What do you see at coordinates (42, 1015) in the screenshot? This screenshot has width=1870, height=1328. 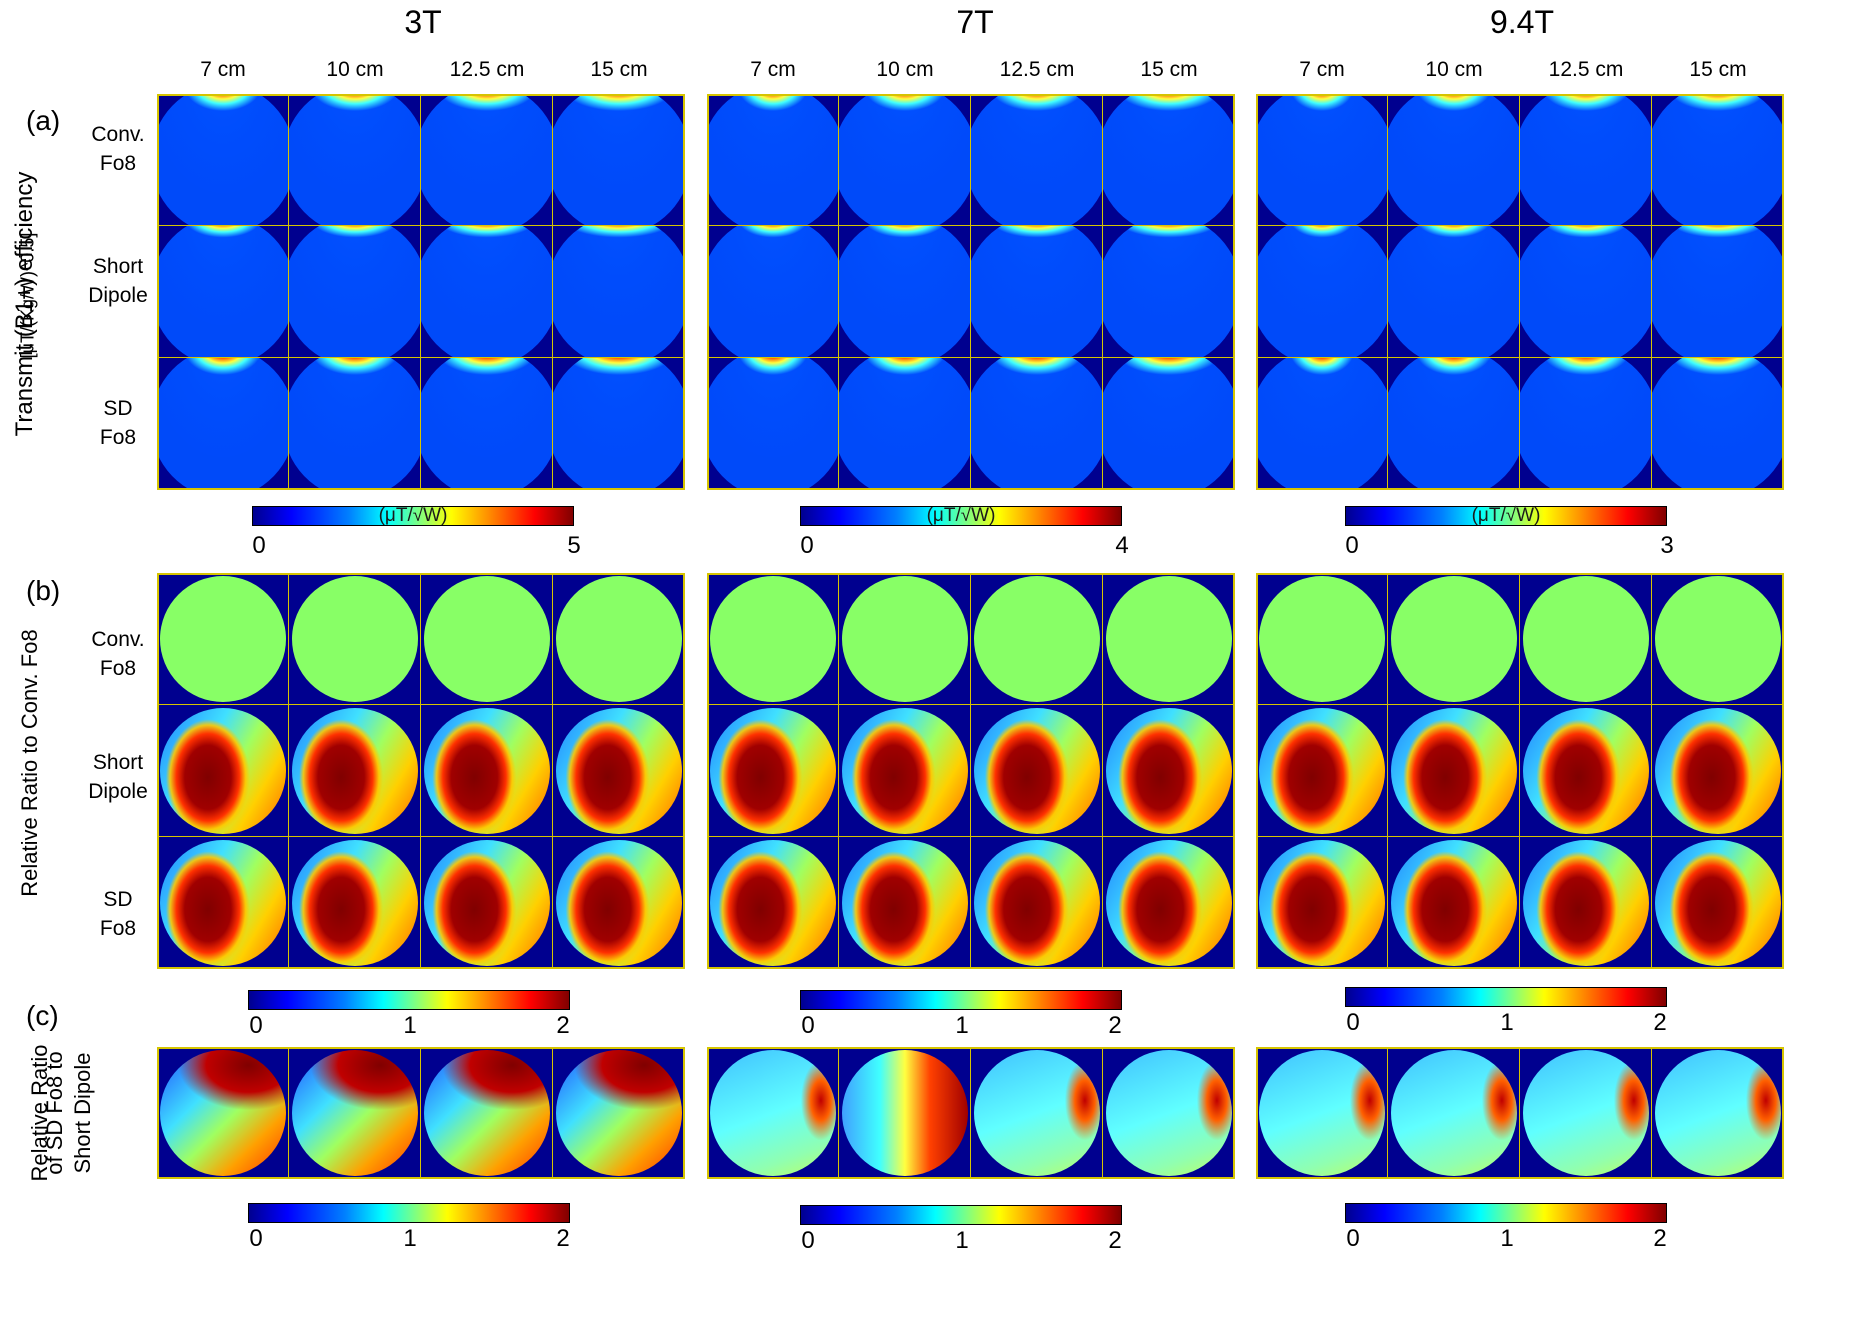 I see `panel-tag-c: (c)` at bounding box center [42, 1015].